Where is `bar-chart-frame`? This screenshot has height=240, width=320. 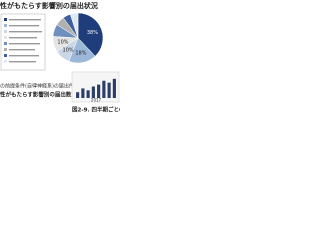
bar-chart-frame is located at coordinates (95, 87).